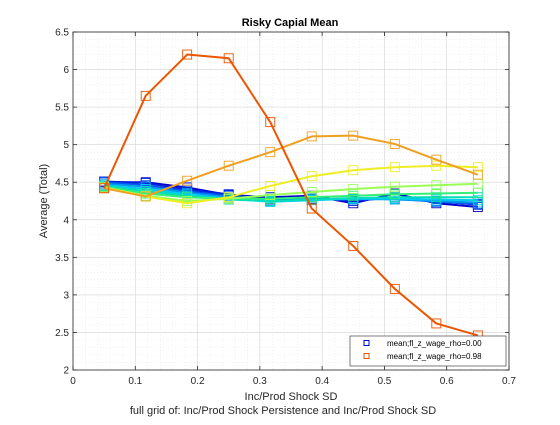 The image size is (560, 425). What do you see at coordinates (434, 356) in the screenshot?
I see `legend-entry-rho-098: mean;fl_z_wage_rho=0.98` at bounding box center [434, 356].